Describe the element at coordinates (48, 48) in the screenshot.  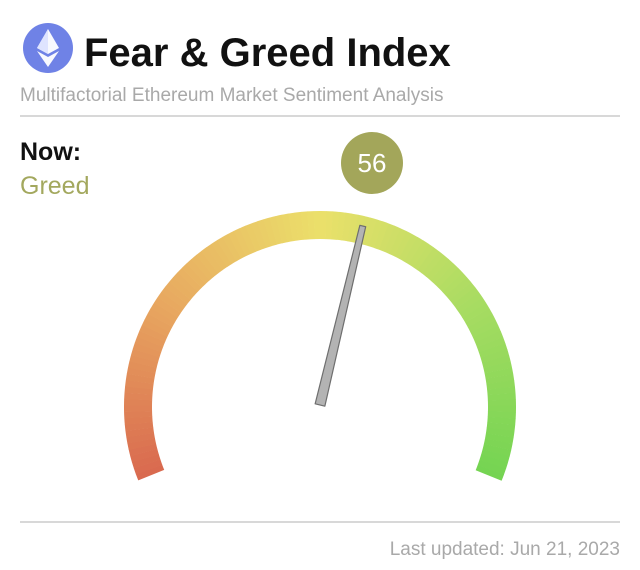
I see `eth-logo` at that location.